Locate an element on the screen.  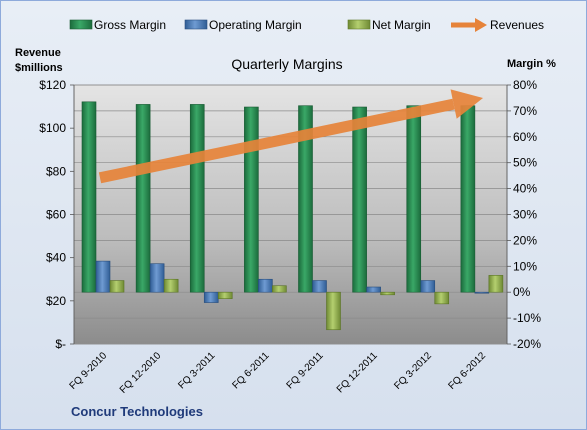
category-label: FQ 6-2012 is located at coordinates (467, 371).